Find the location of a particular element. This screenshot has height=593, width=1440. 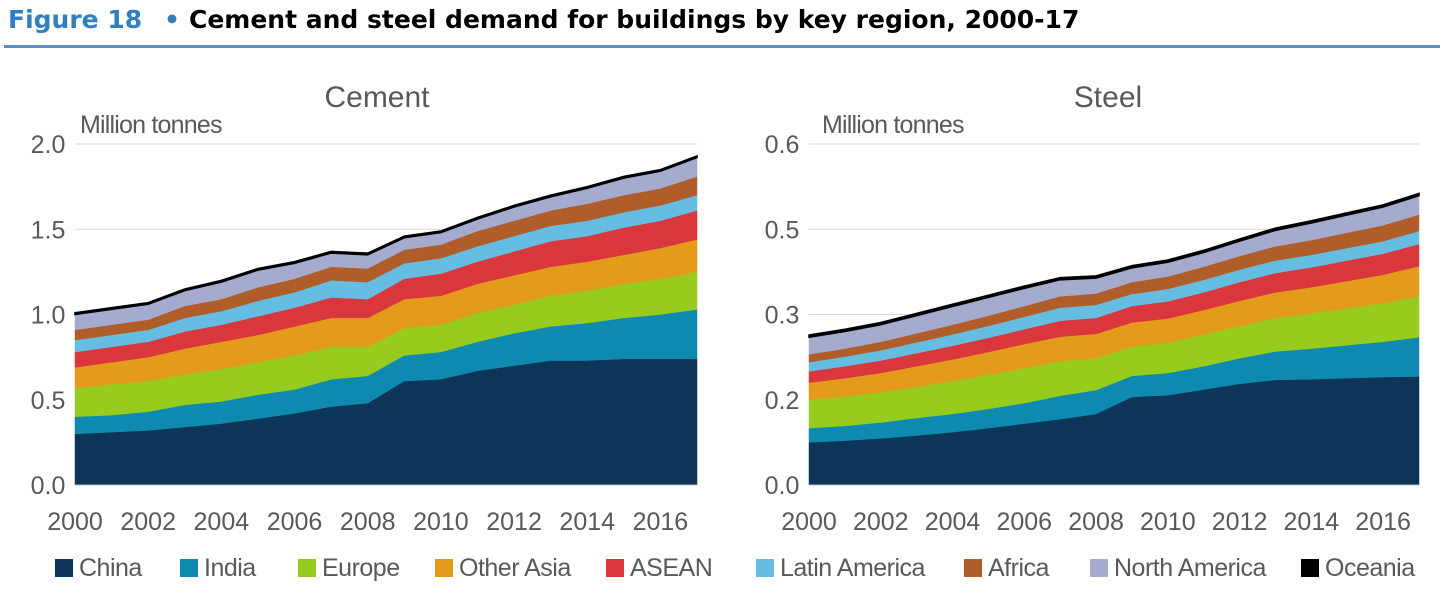

y-tick-label: 0.2 is located at coordinates (782, 401).